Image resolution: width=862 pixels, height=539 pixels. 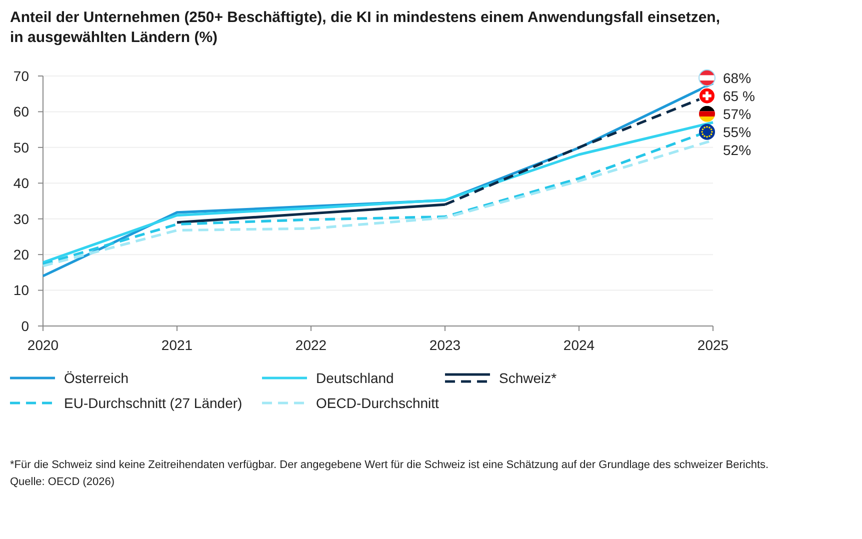 What do you see at coordinates (713, 345) in the screenshot?
I see `x-tick-label: 2025` at bounding box center [713, 345].